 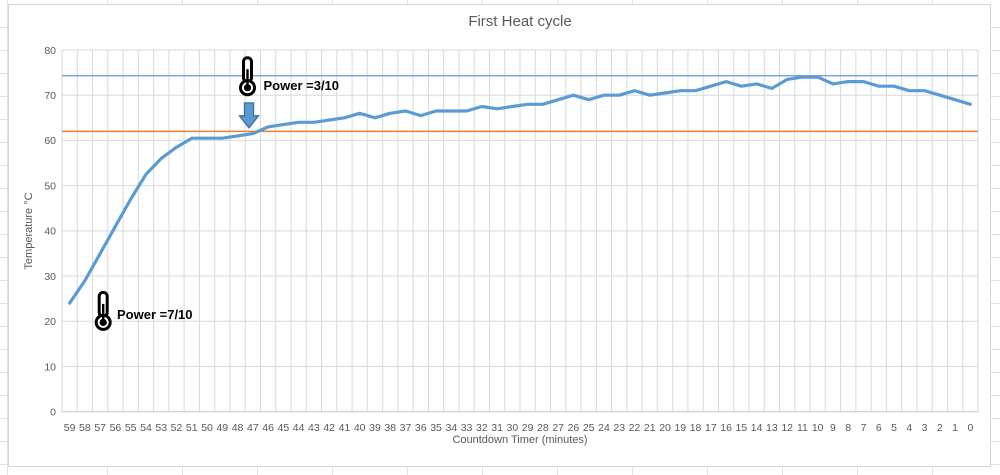 What do you see at coordinates (451, 428) in the screenshot?
I see `x-tick-label: 34` at bounding box center [451, 428].